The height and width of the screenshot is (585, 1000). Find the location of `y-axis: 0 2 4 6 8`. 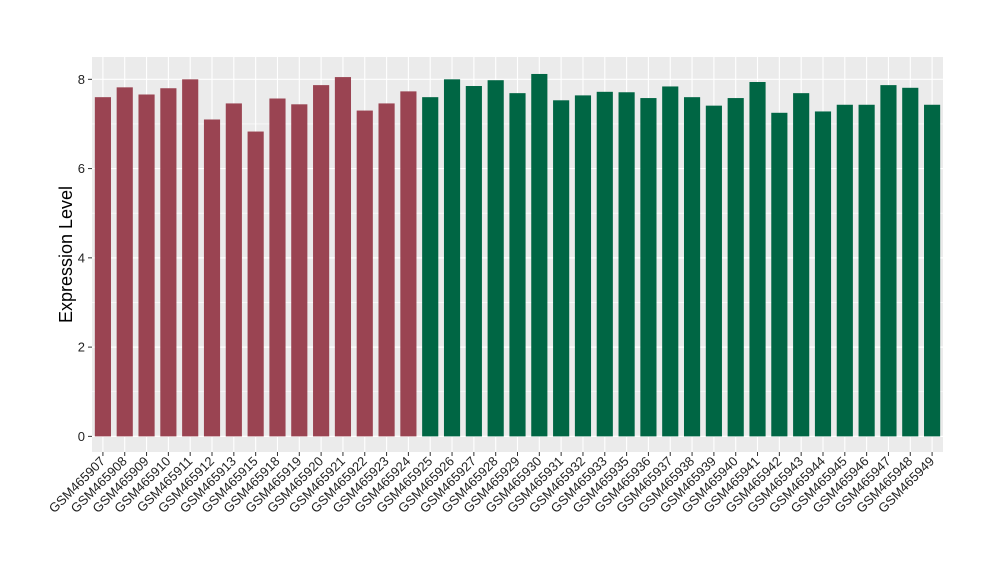

y-axis: 0 2 4 6 8 is located at coordinates (85, 258).